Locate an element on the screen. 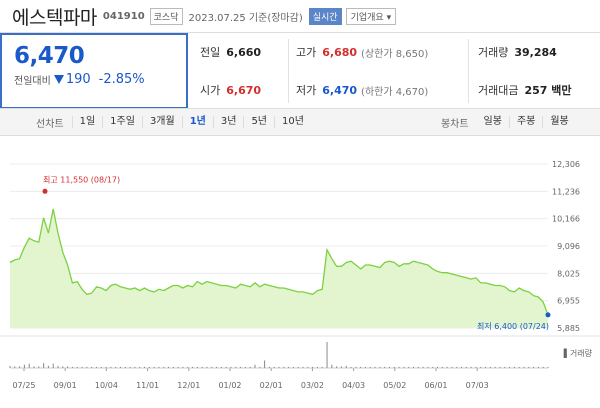 This screenshot has width=600, height=408. tab-period-1d: 1일 is located at coordinates (87, 122).